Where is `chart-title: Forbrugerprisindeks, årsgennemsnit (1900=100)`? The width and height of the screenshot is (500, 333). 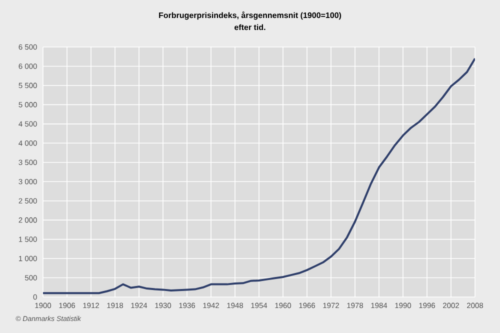 chart-title: Forbrugerprisindeks, årsgennemsnit (1900=100) is located at coordinates (250, 15).